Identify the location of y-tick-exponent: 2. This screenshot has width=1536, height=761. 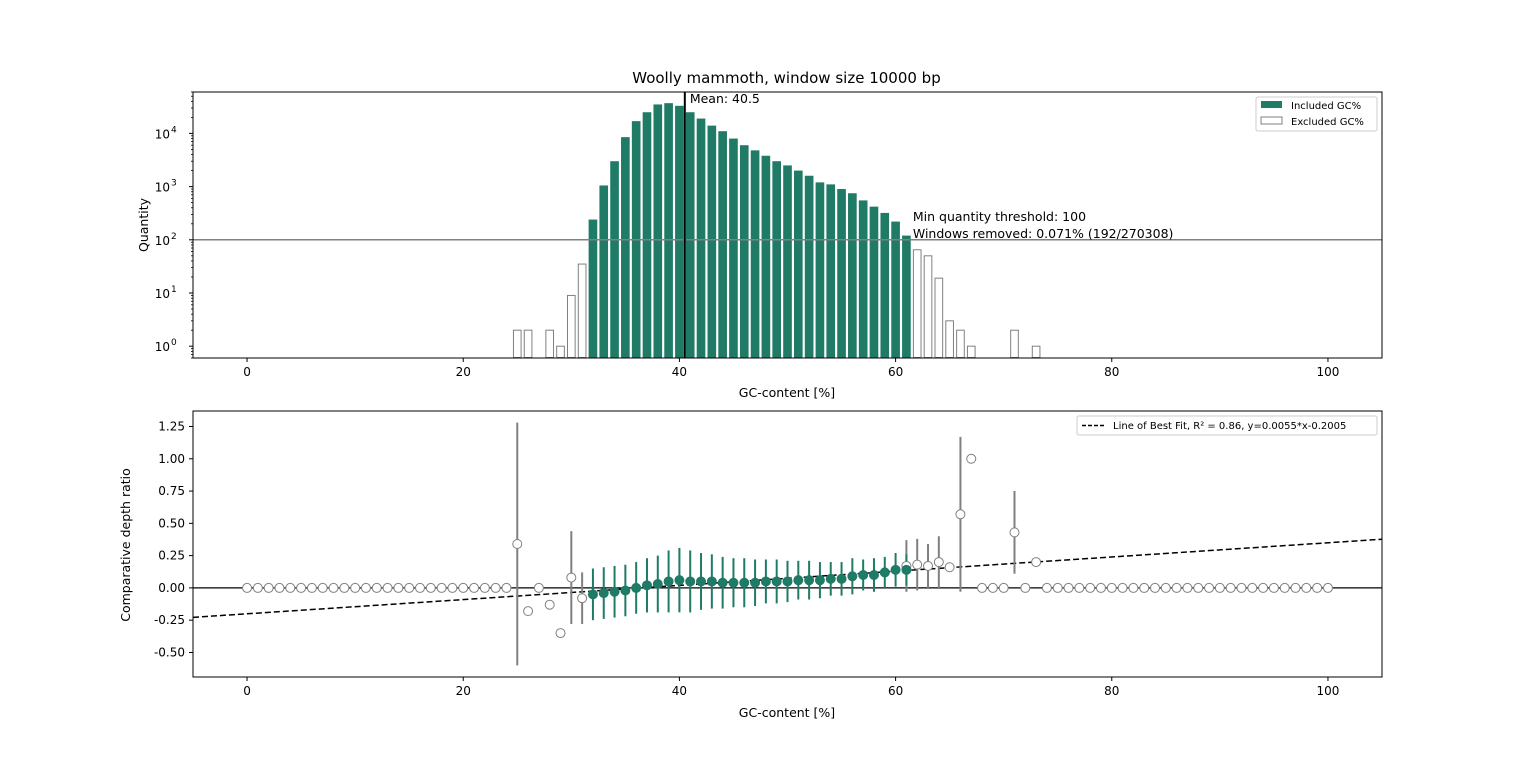
(174, 237).